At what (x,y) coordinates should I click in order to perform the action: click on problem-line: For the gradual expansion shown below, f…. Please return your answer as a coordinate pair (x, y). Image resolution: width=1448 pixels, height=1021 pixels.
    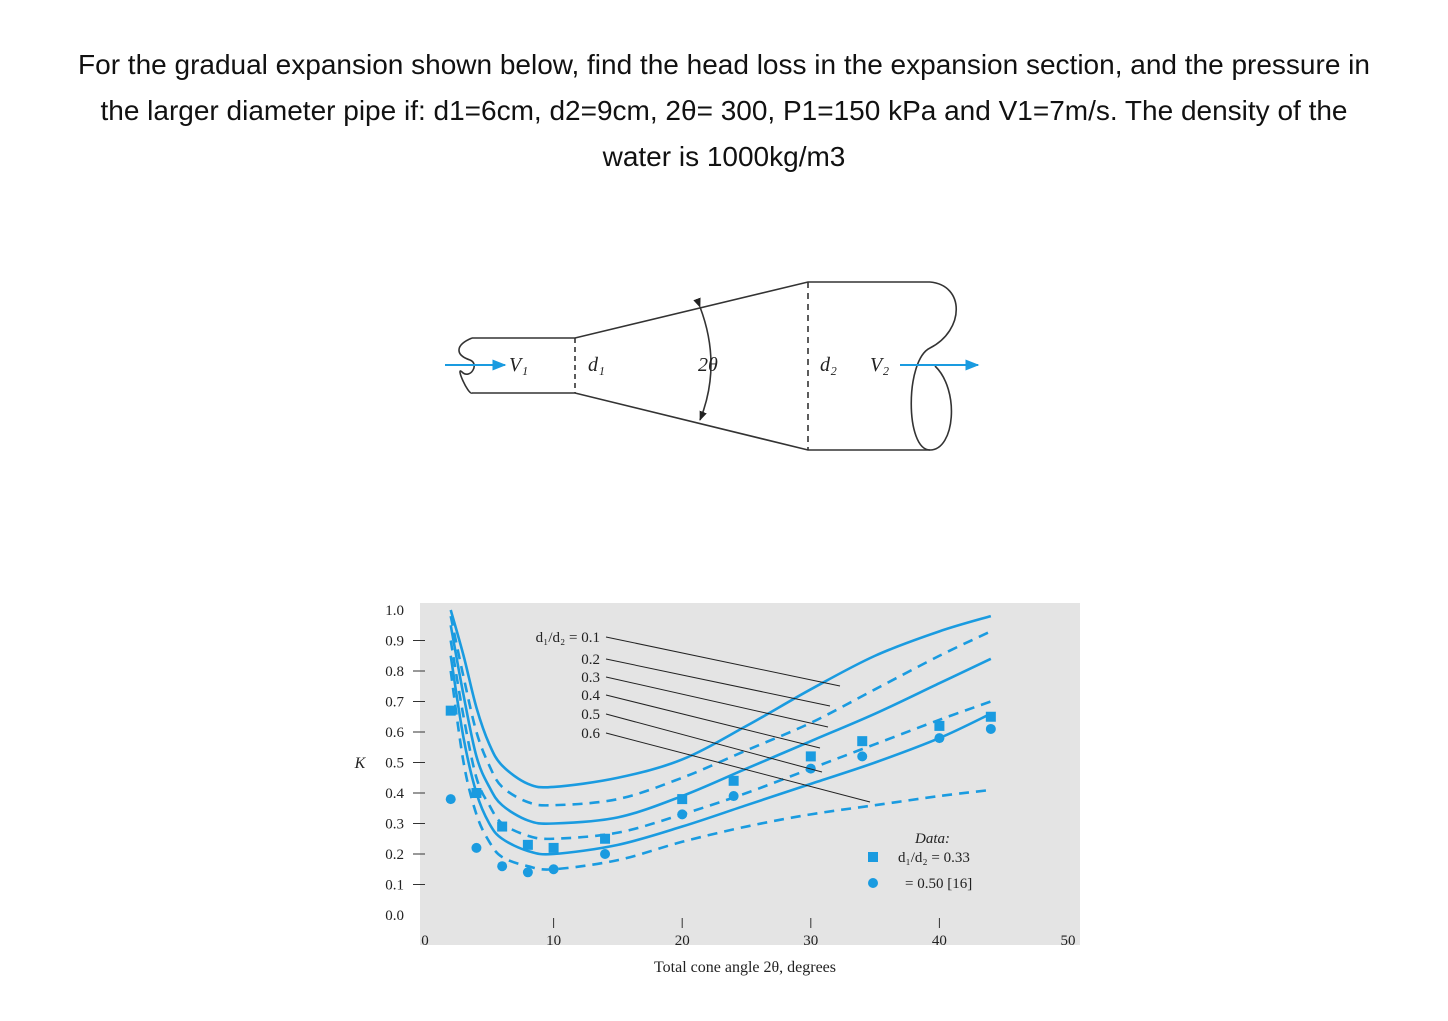
    Looking at the image, I should click on (724, 64).